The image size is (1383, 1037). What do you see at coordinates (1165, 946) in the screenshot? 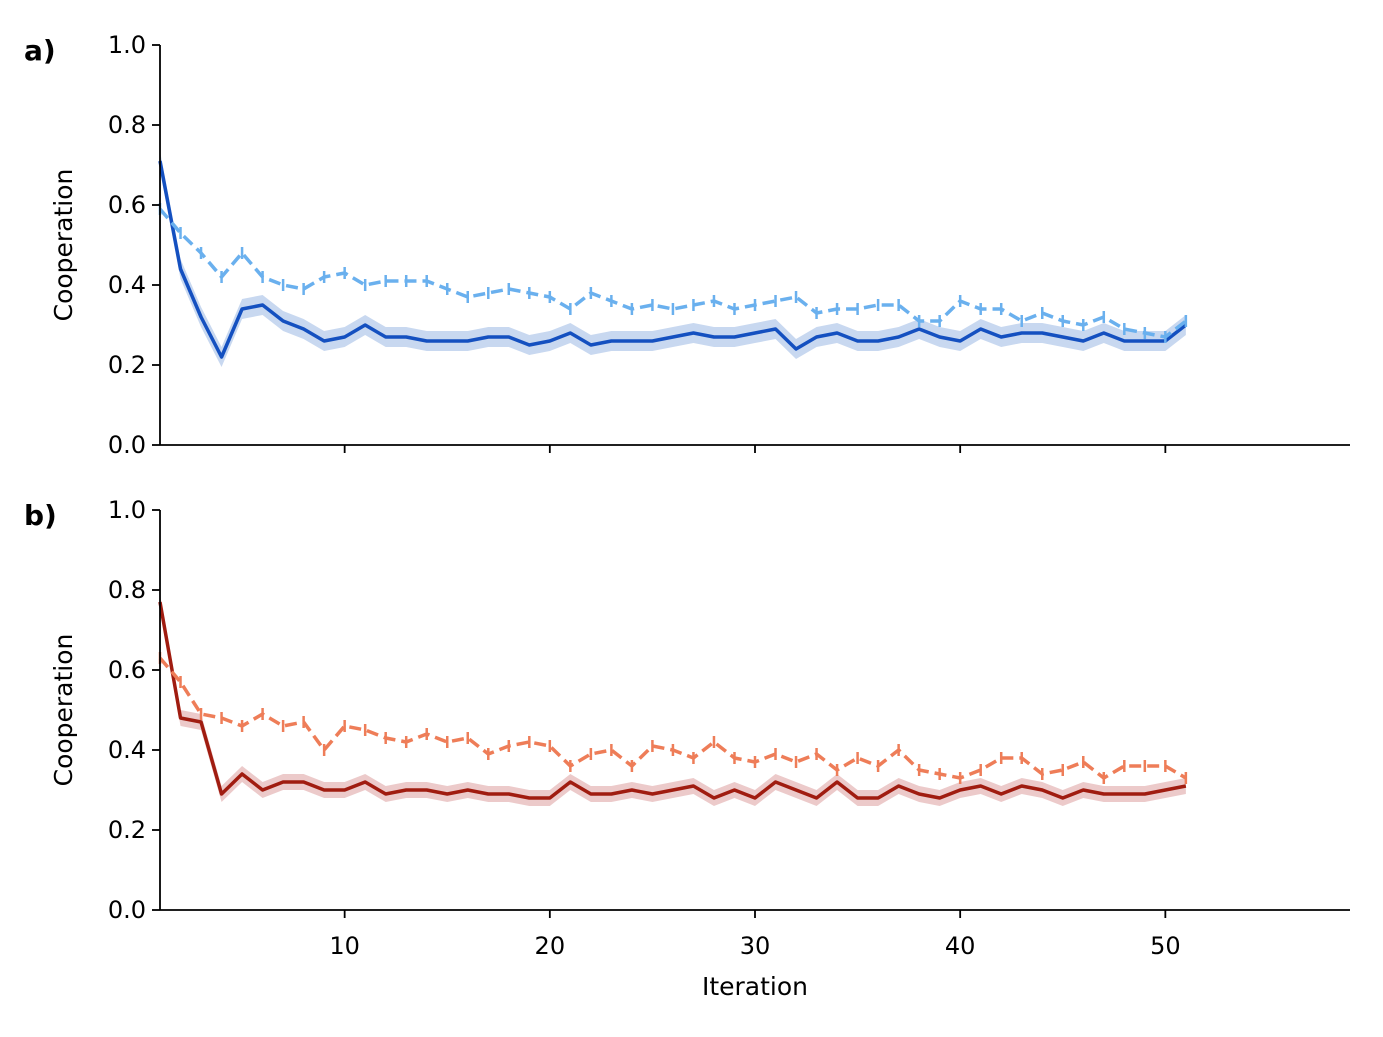
I see `x-tick-label: 50` at bounding box center [1165, 946].